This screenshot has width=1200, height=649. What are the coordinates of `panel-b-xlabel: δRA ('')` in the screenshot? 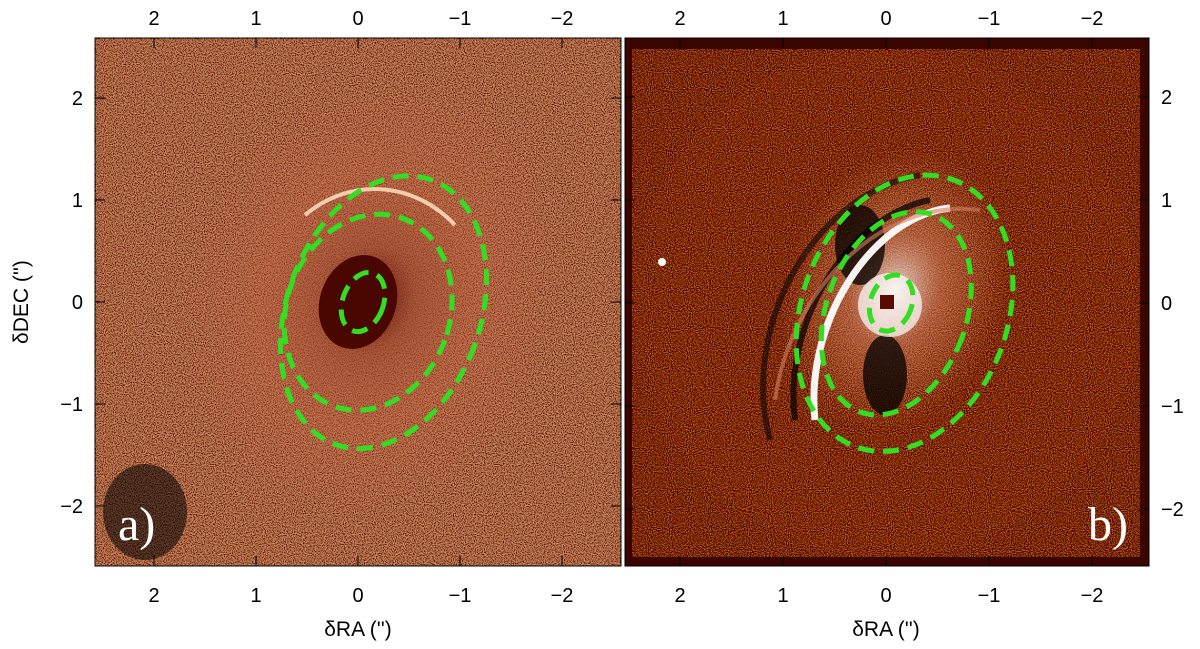 It's located at (886, 629).